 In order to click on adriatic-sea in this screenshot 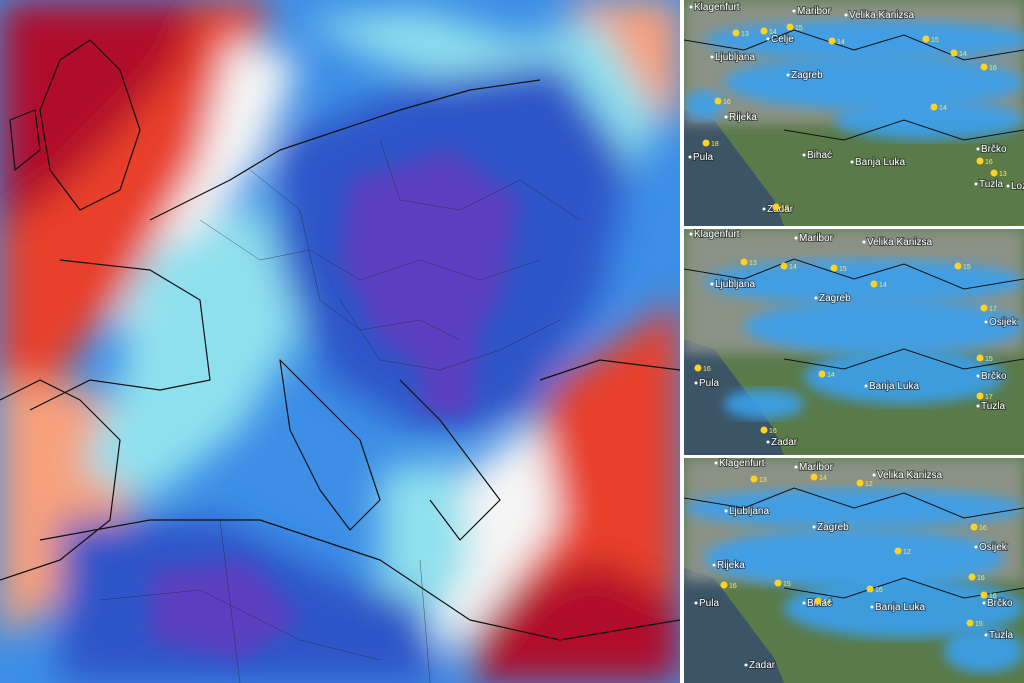, I will do `click(734, 168)`.